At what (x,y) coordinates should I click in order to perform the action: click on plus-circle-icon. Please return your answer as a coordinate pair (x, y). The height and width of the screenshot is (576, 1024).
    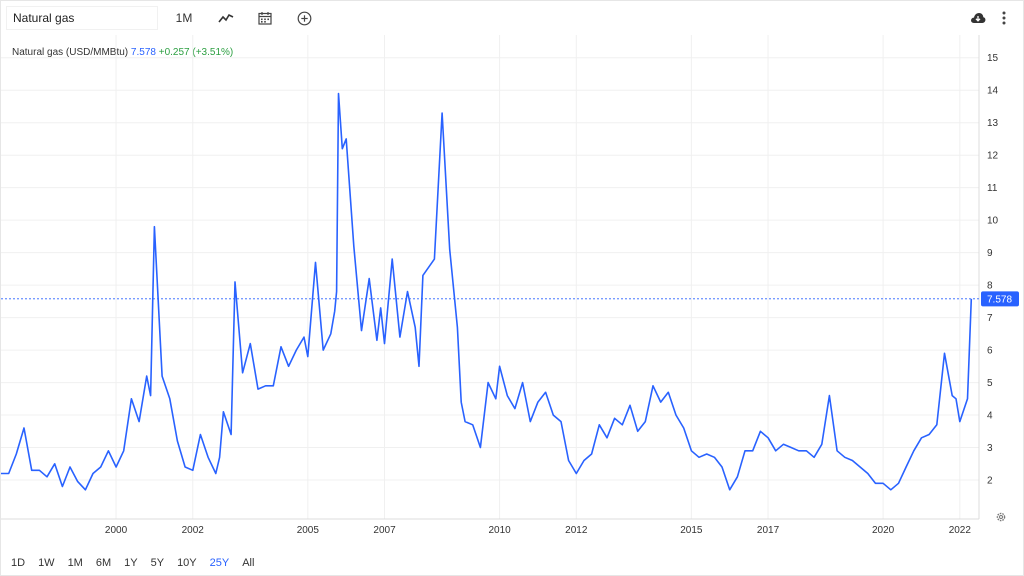
    Looking at the image, I should click on (304, 18).